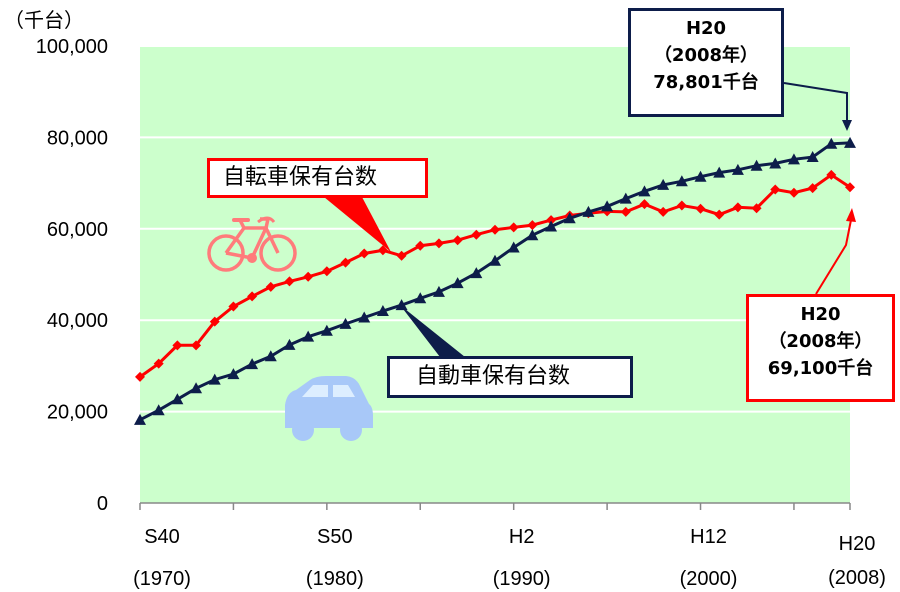  I want to click on bicycle-label-pointer, so click(357, 224).